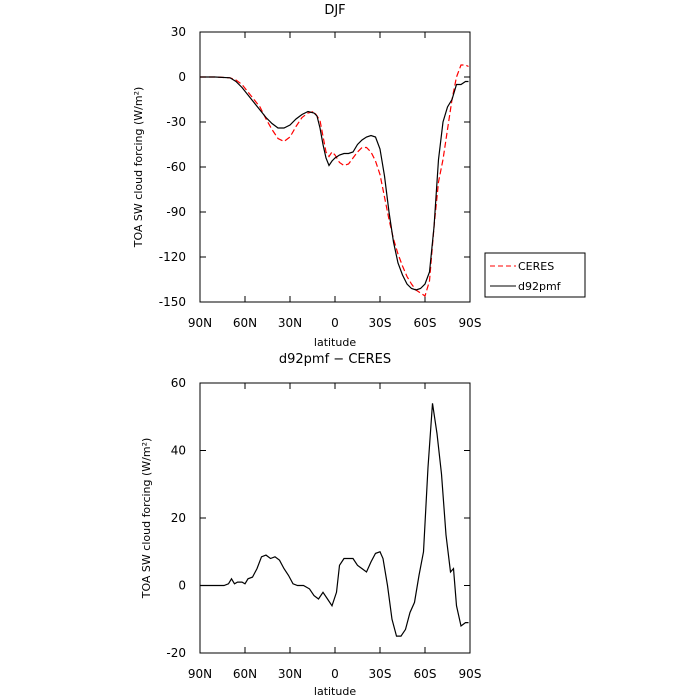  I want to click on bottom-x-tick-label: 30N, so click(290, 674).